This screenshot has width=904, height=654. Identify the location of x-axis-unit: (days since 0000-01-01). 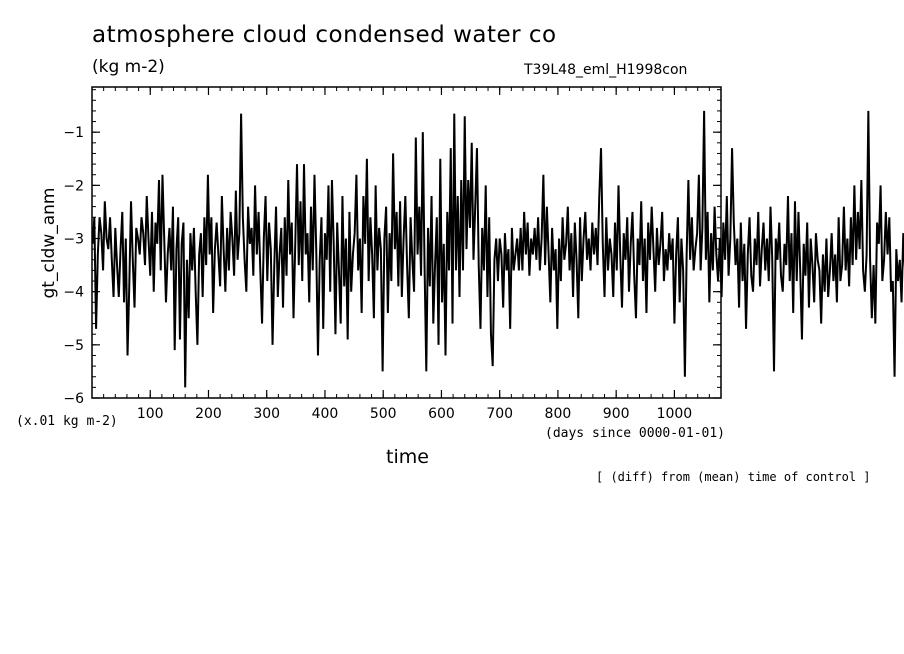
(635, 433).